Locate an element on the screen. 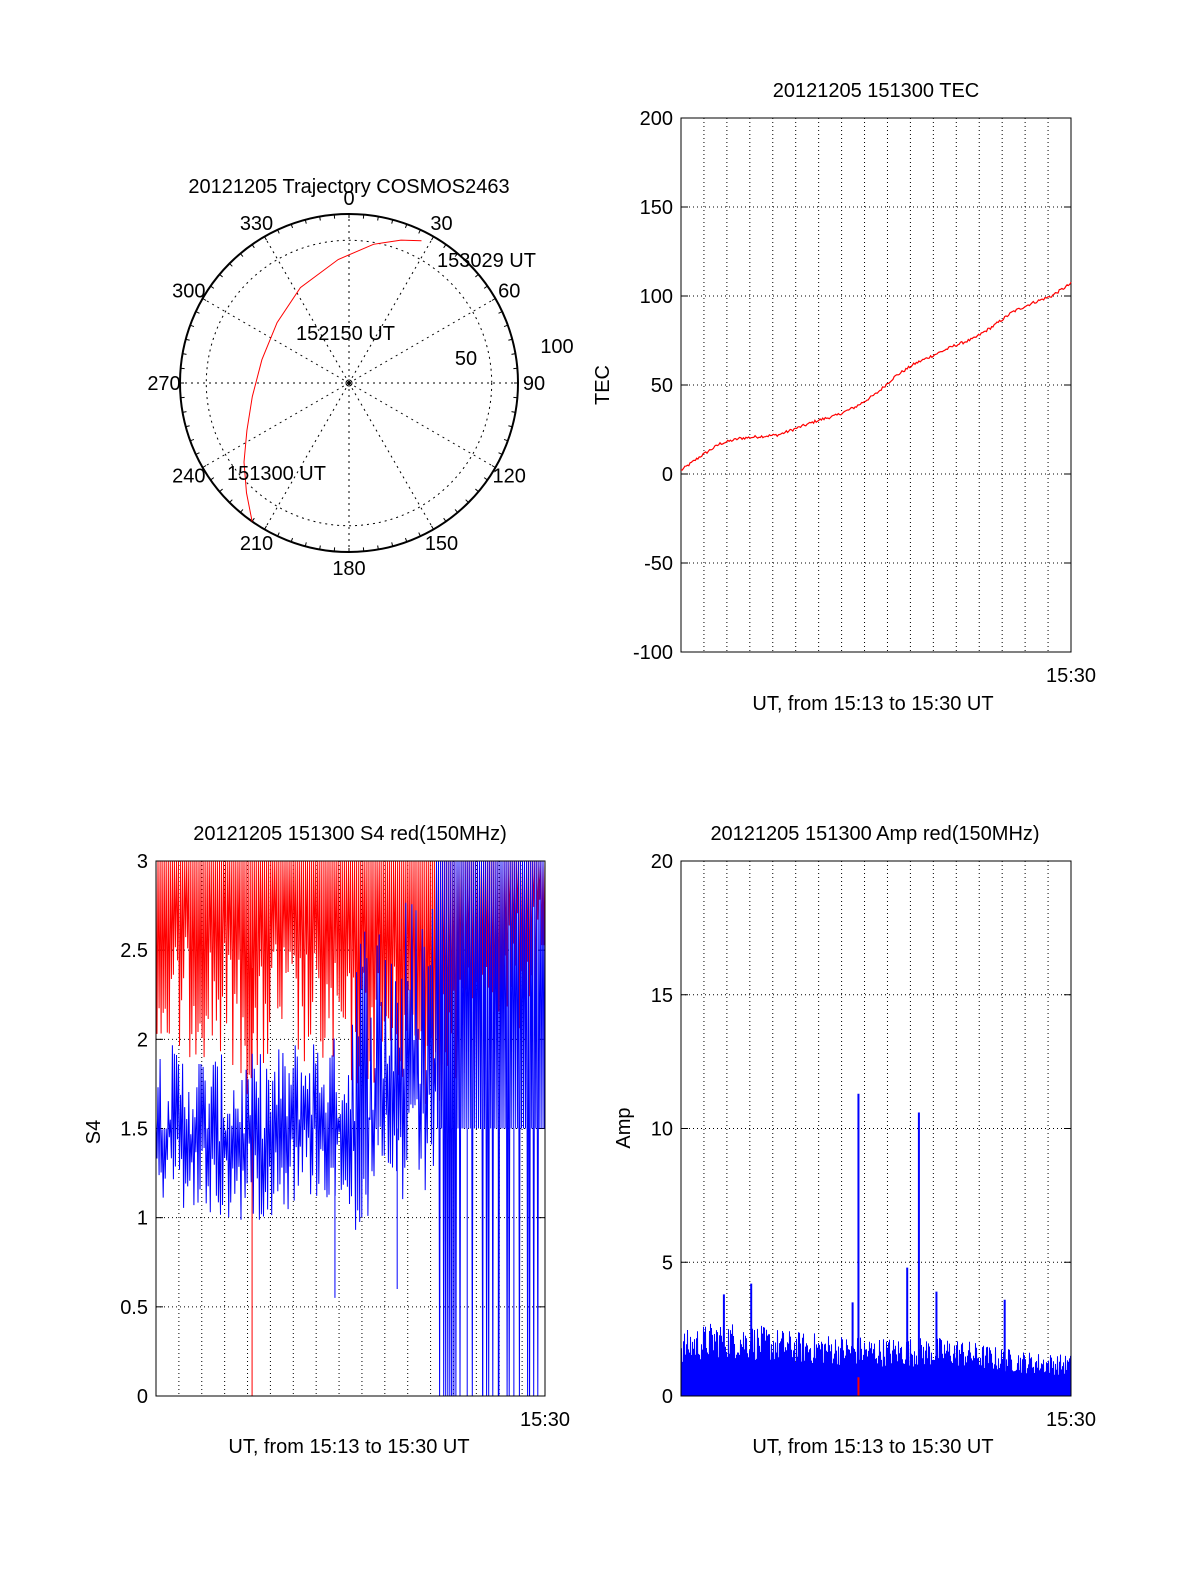 The height and width of the screenshot is (1575, 1200). y-tick-label: 2.5 is located at coordinates (134, 951).